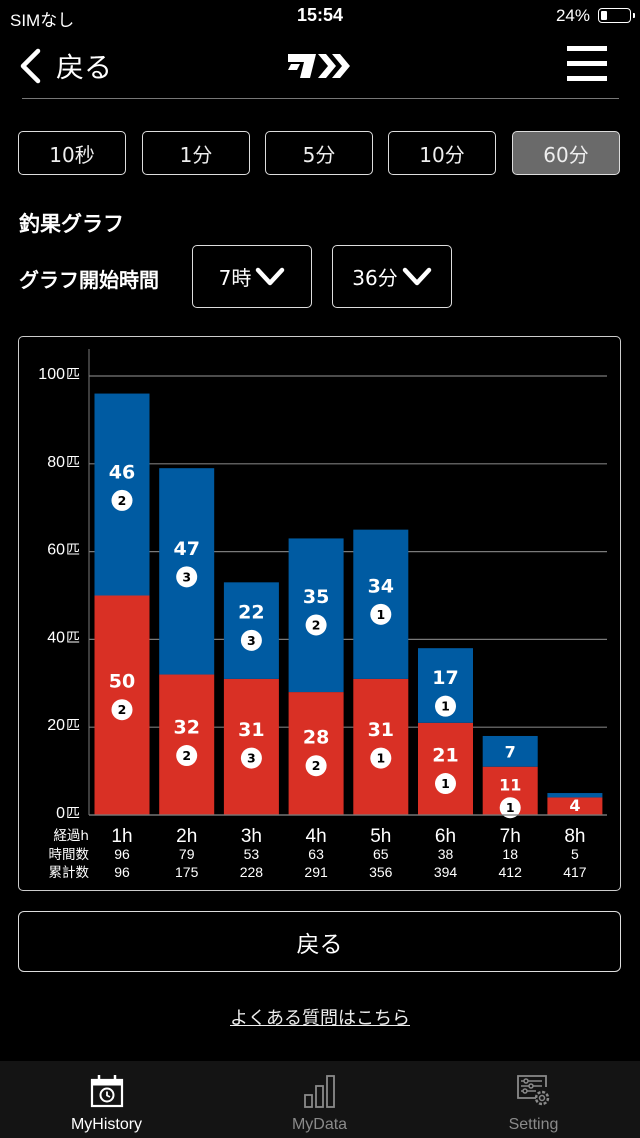 This screenshot has width=640, height=1138. I want to click on daiwa-logo-icon, so click(319, 66).